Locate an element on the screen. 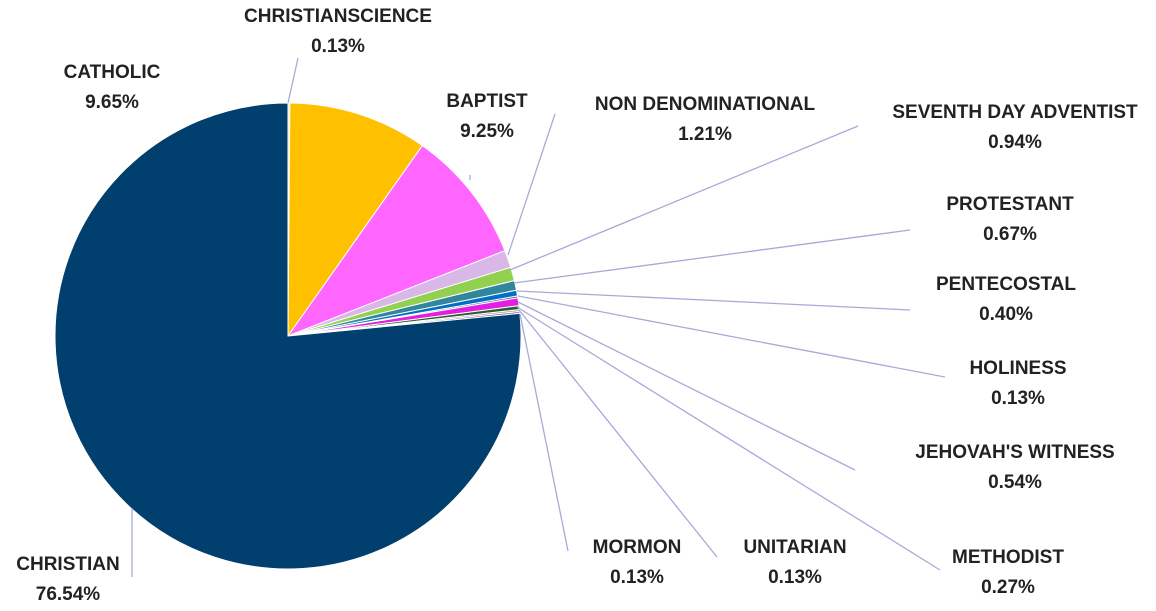 The width and height of the screenshot is (1156, 611). leader-line-jehovah-s-witness is located at coordinates (686, 386).